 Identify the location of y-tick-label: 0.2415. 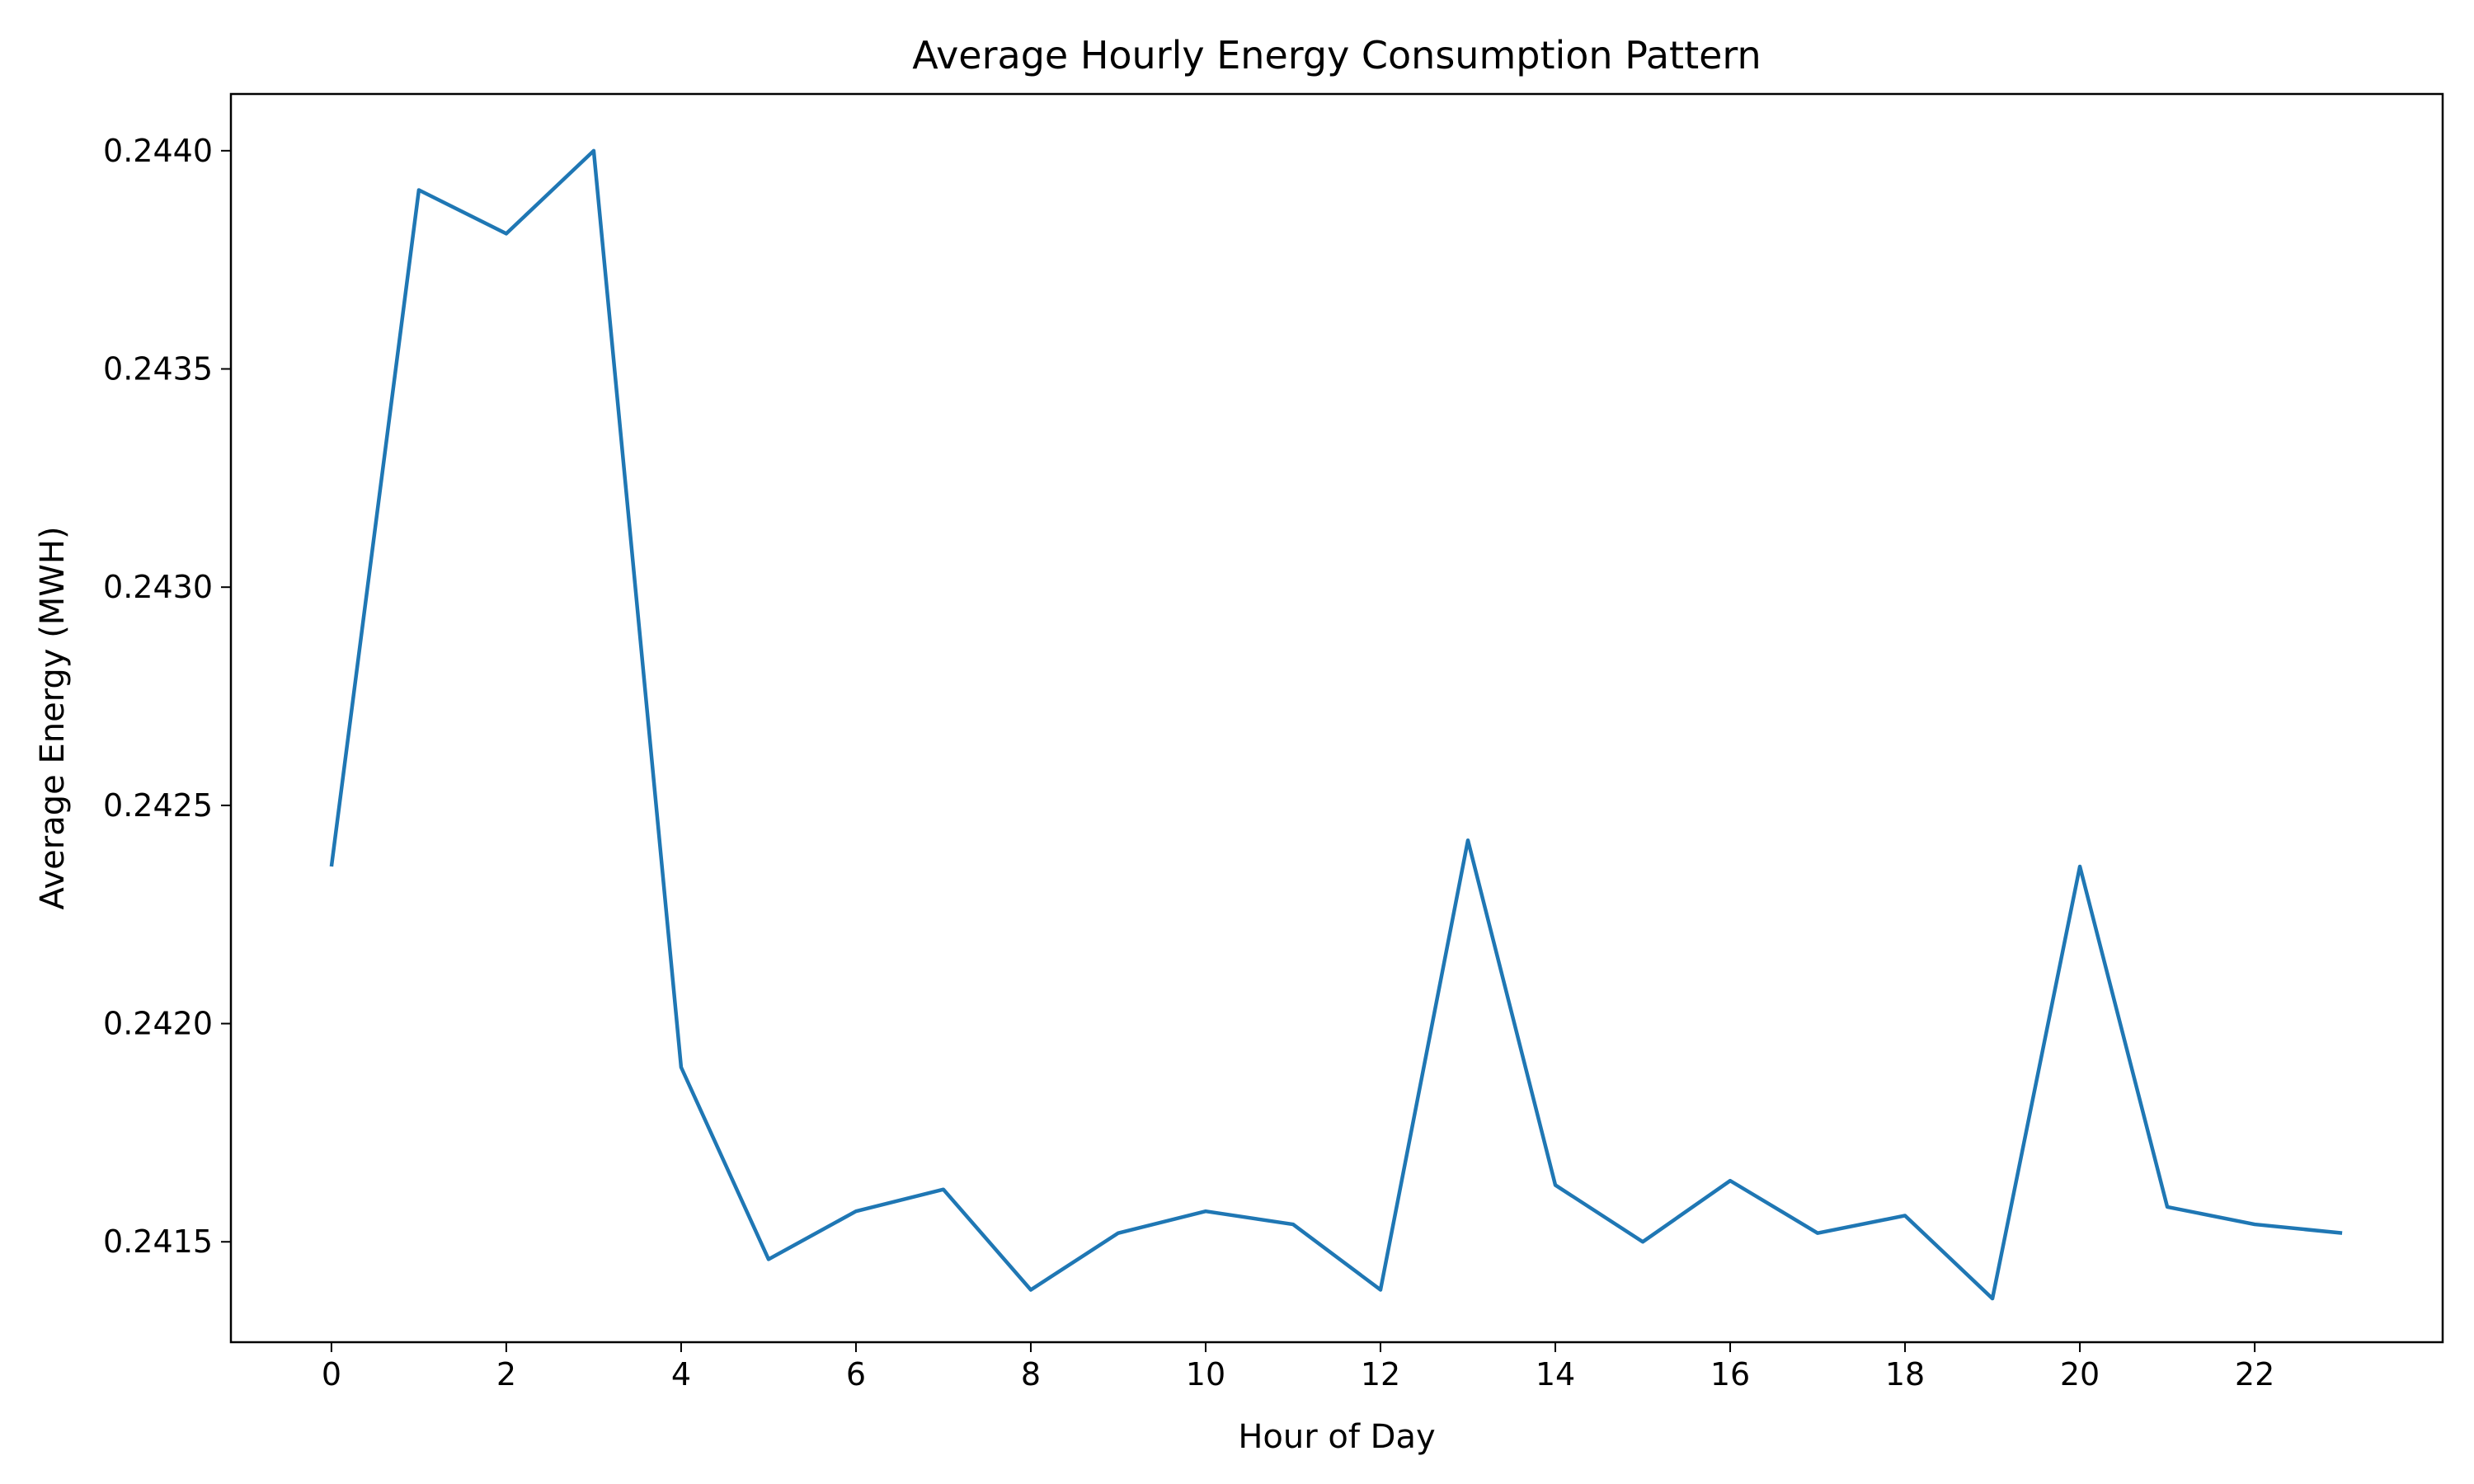
(158, 1241).